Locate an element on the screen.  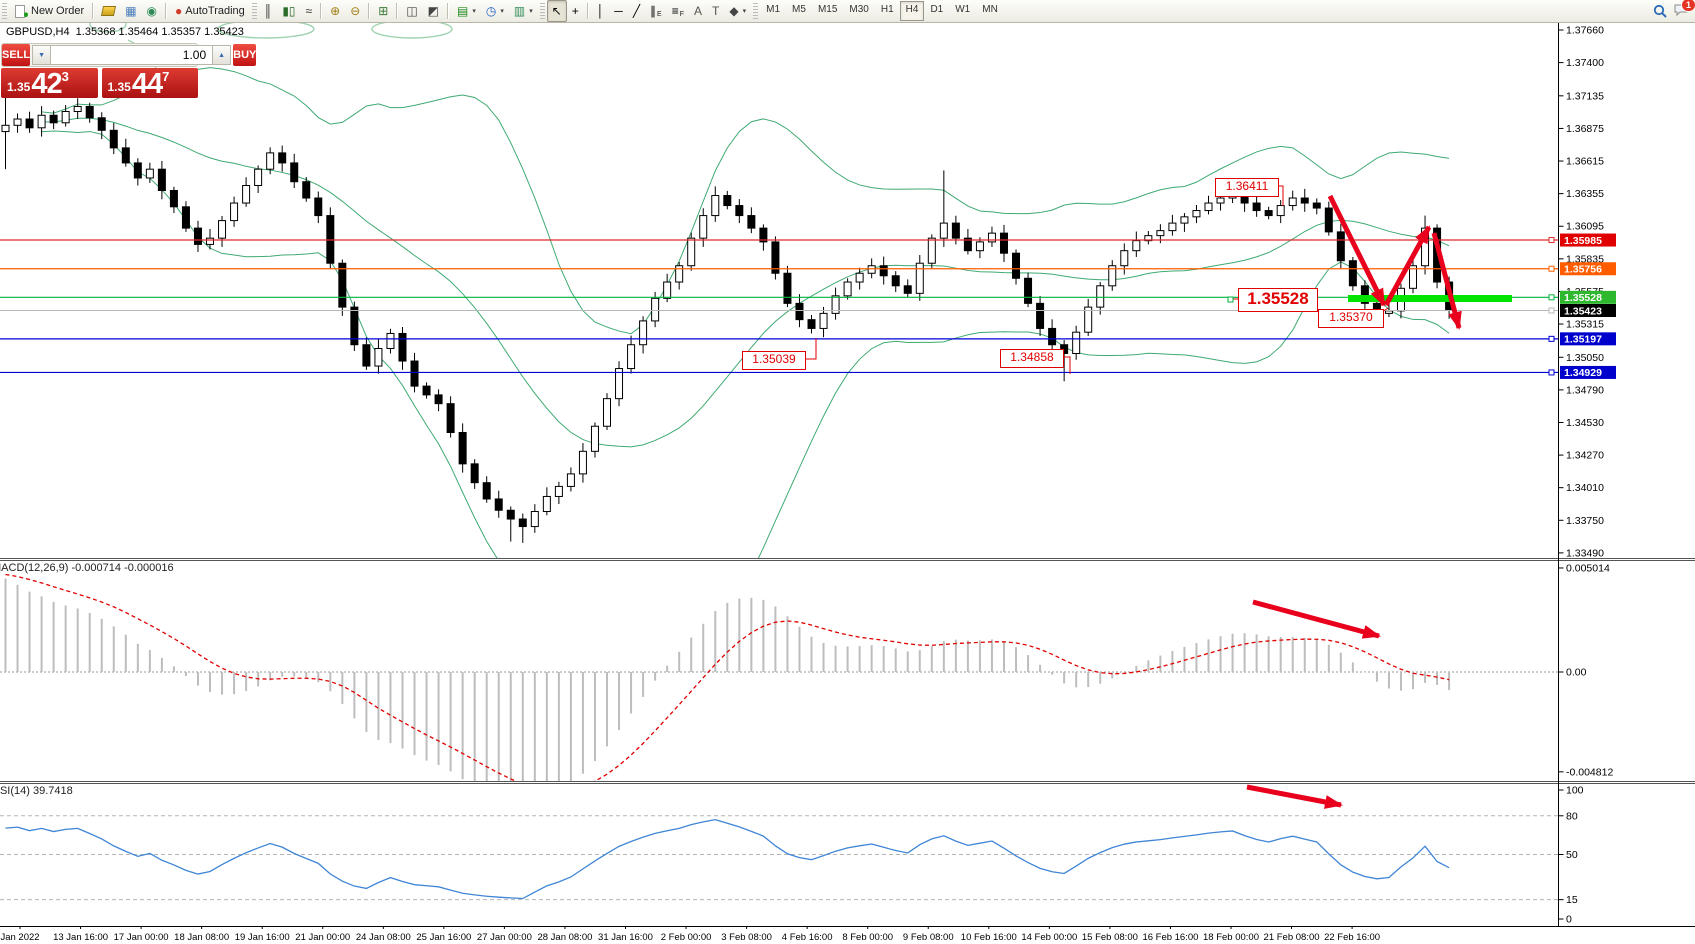
timeframe-d1-button: D1 is located at coordinates (937, 9).